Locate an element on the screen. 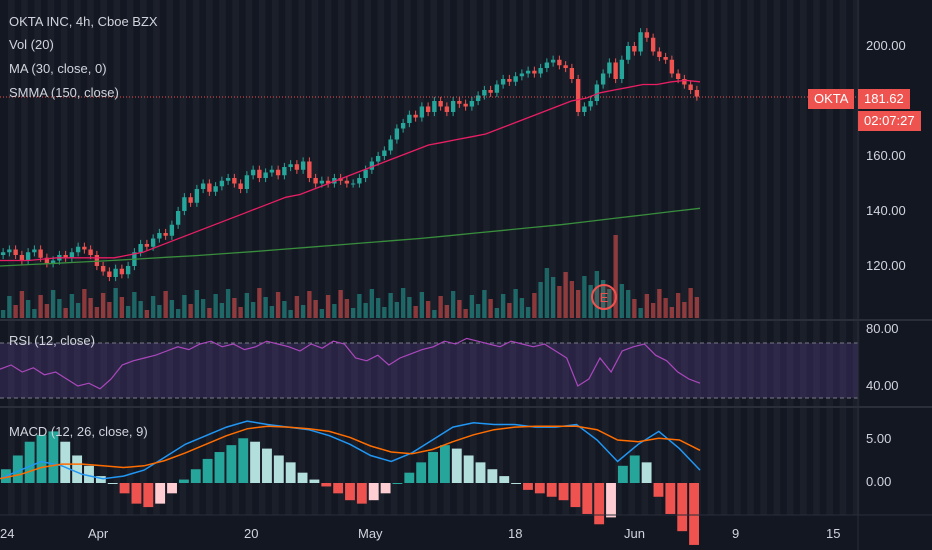  date-tick: Jun is located at coordinates (634, 533).